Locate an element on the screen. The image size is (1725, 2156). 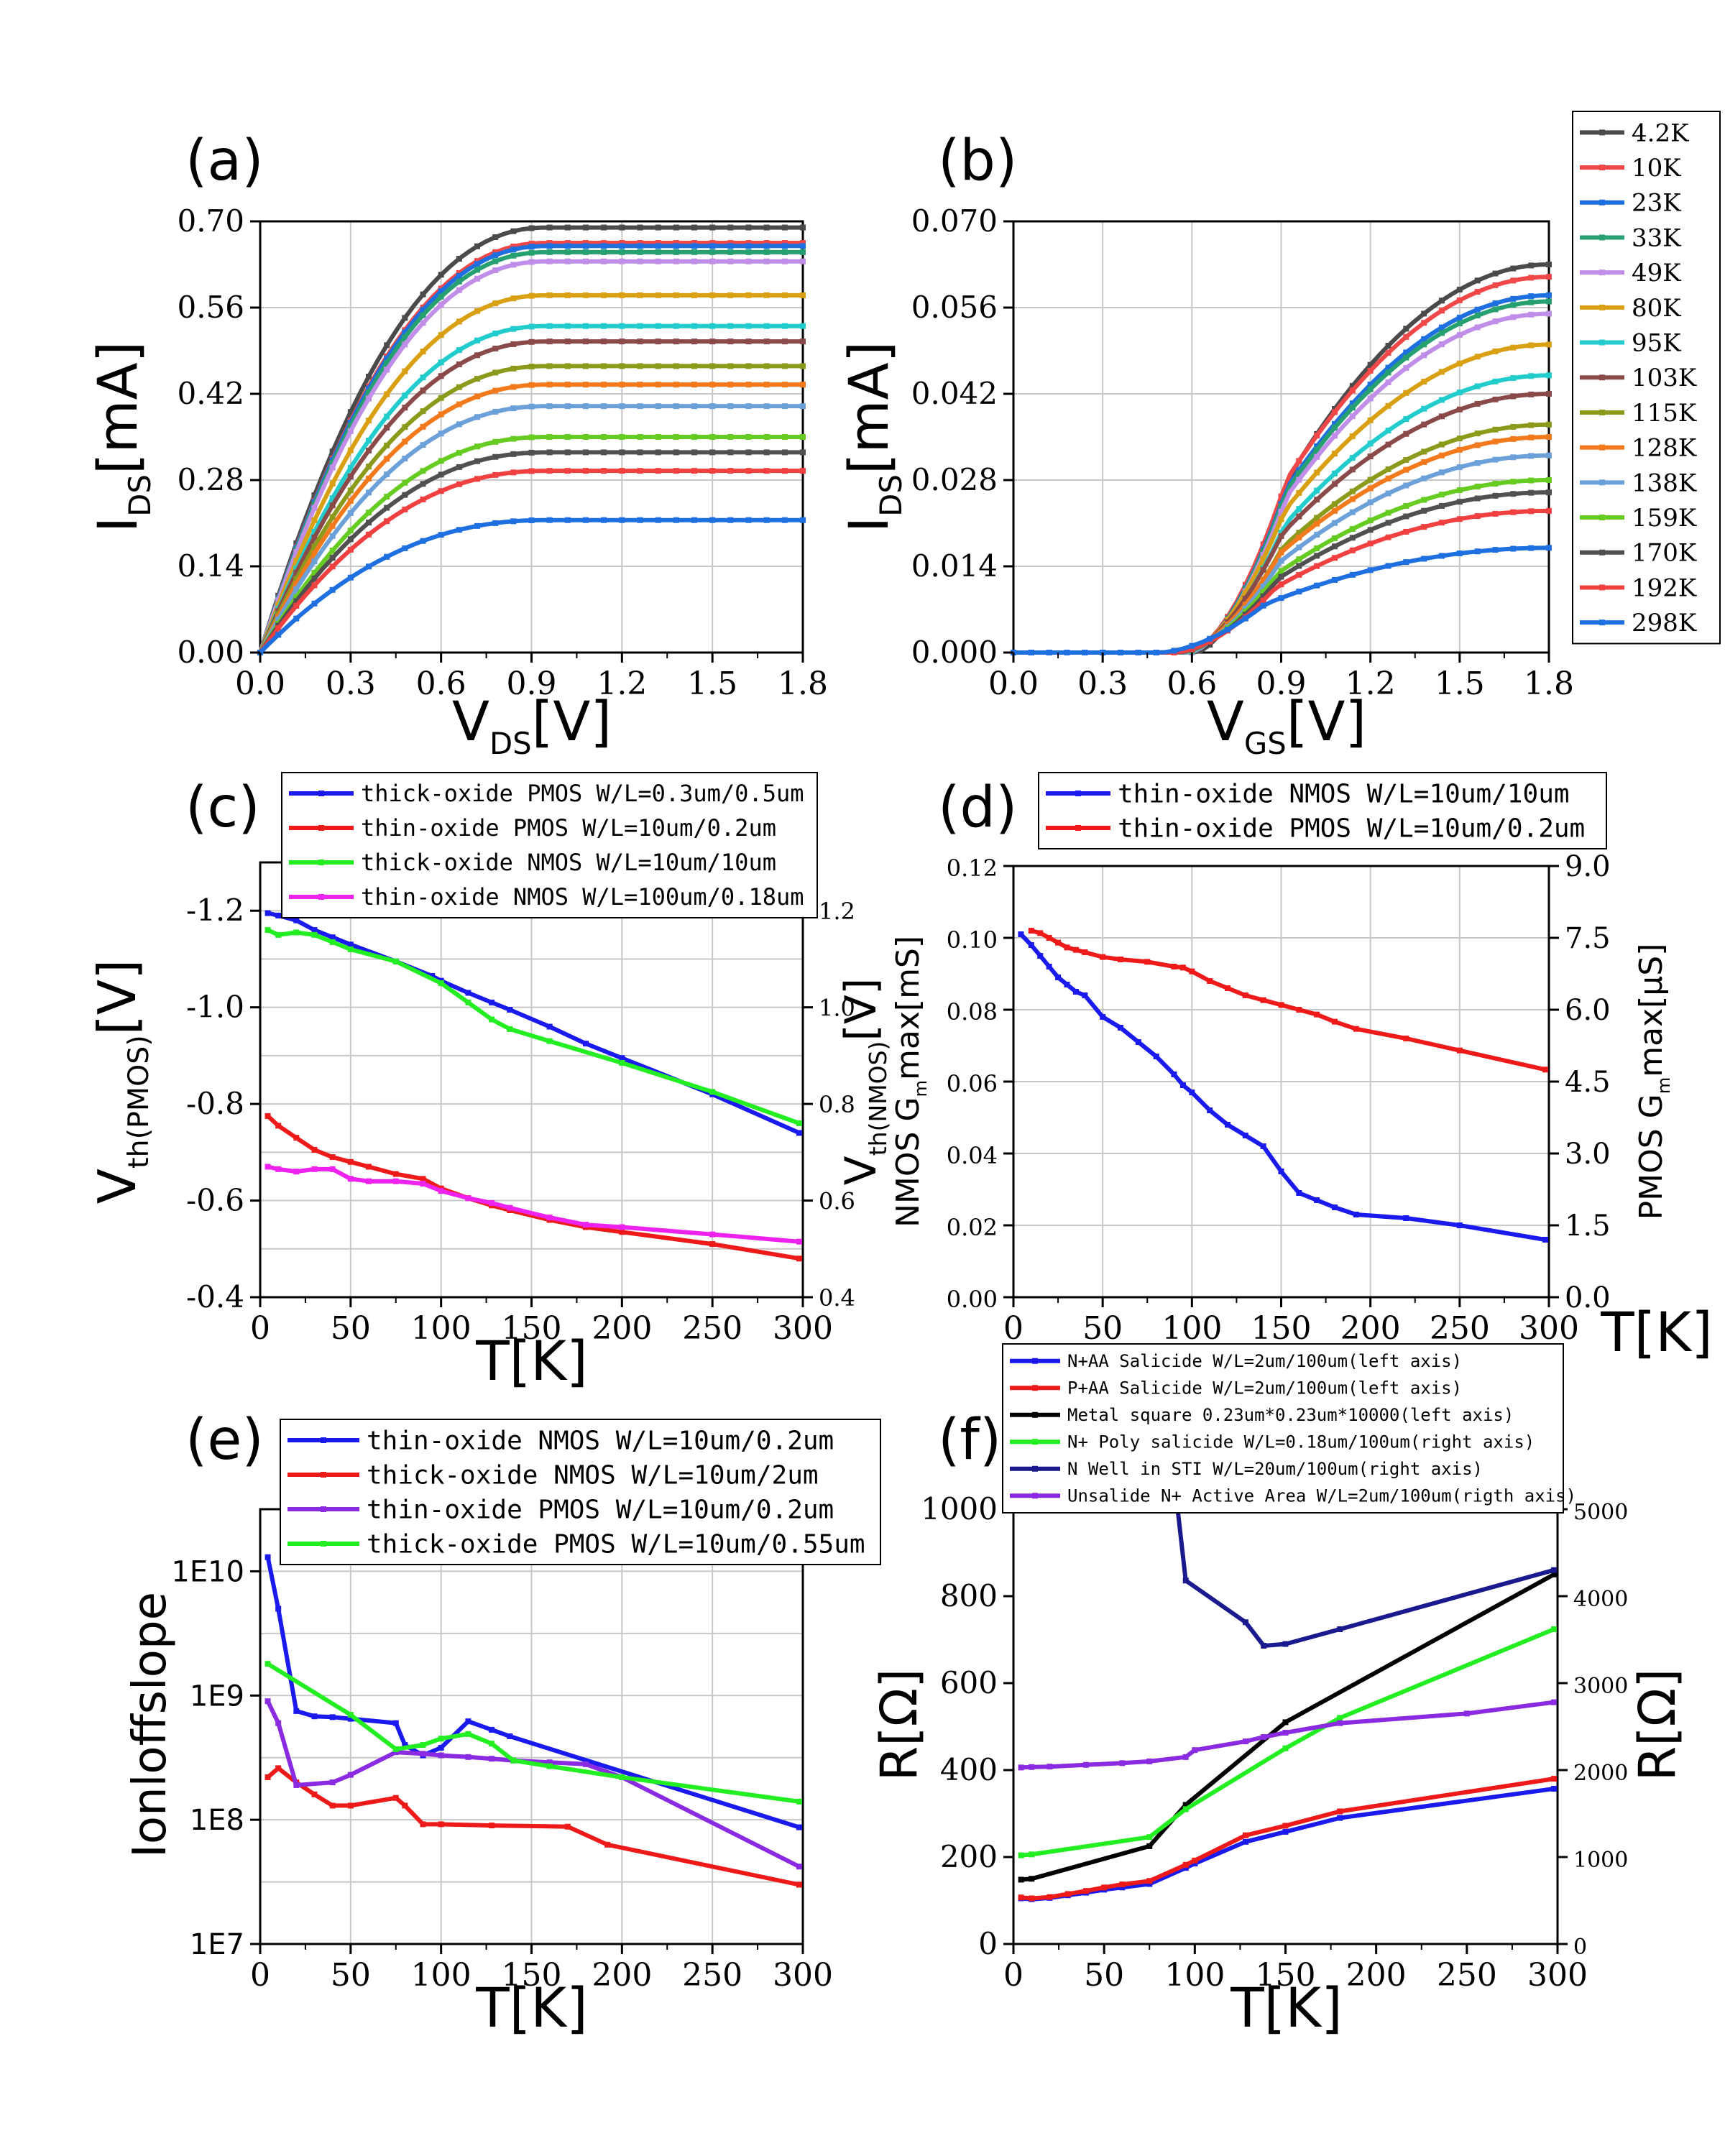
x-tick-label: 50 is located at coordinates (351, 1976).